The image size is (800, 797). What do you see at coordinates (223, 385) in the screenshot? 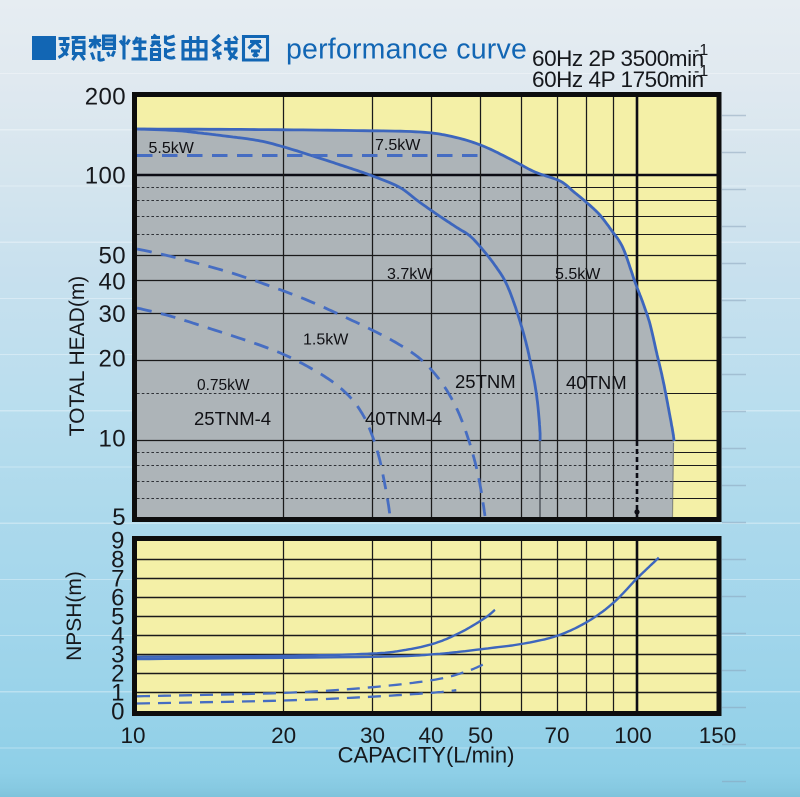
I see `svg-text: 0.75kW` at bounding box center [223, 385].